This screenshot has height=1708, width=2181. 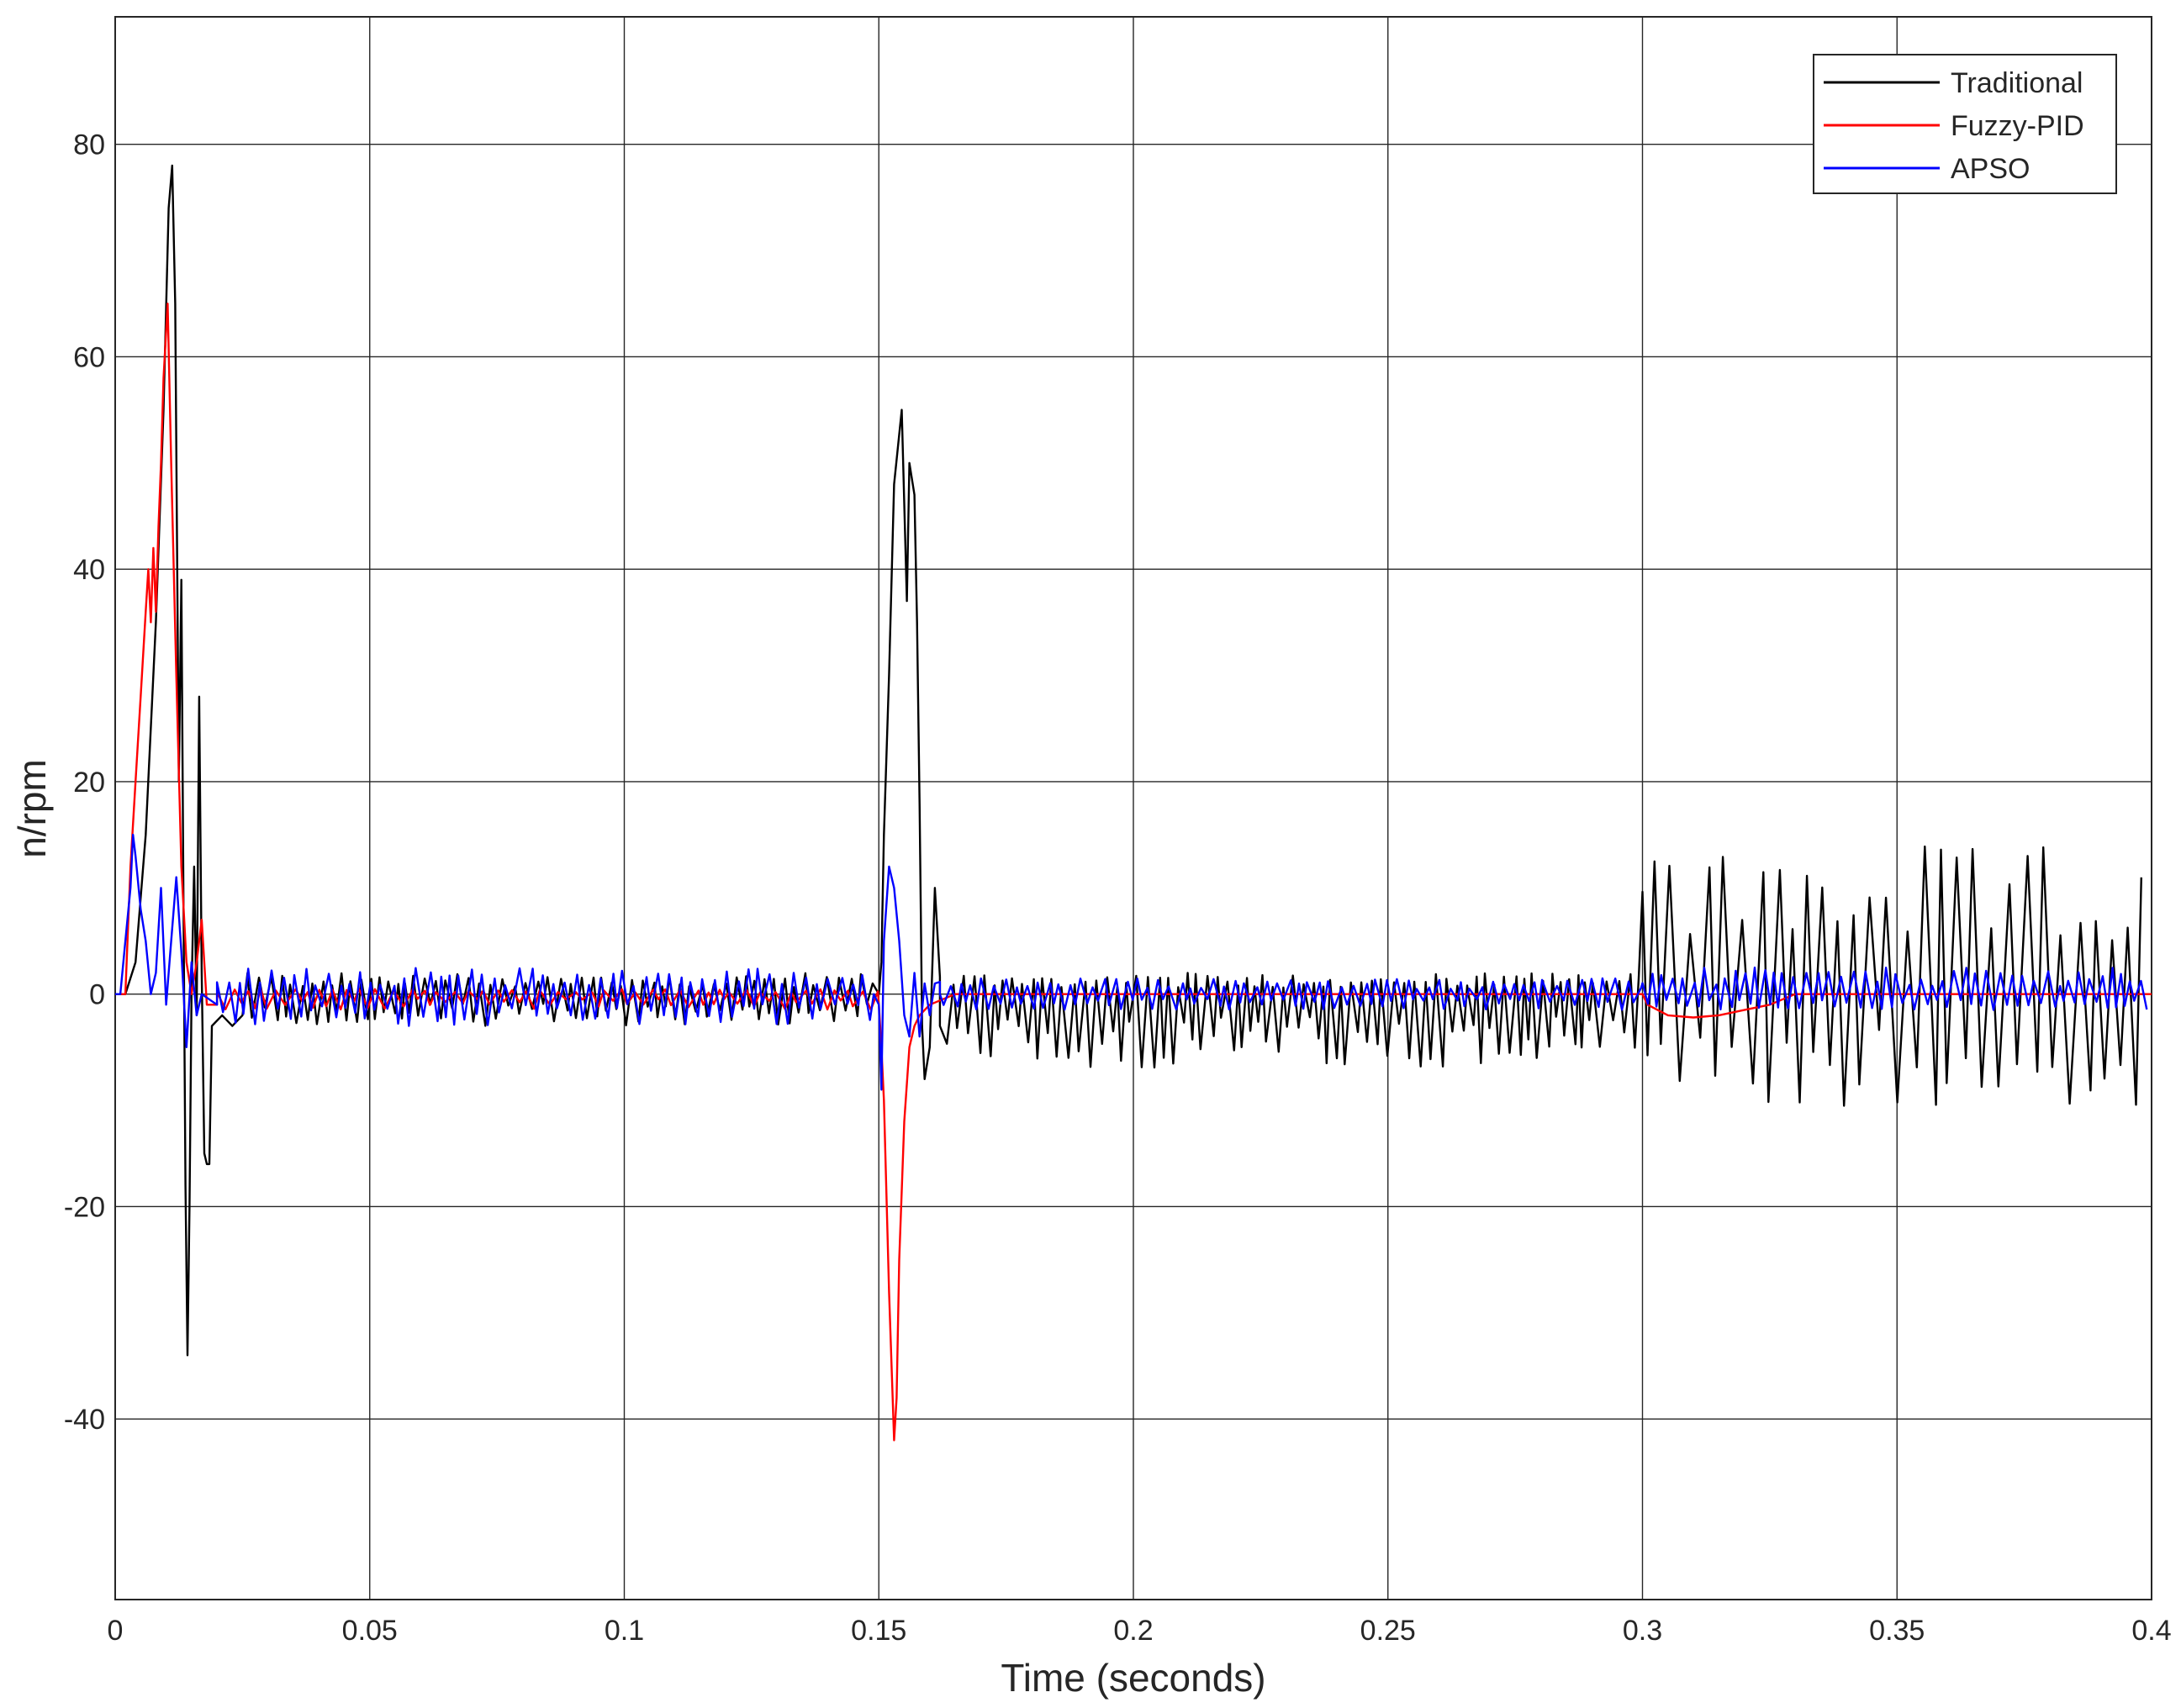 I want to click on x-axis-label: Time (seconds), so click(x=1133, y=1678).